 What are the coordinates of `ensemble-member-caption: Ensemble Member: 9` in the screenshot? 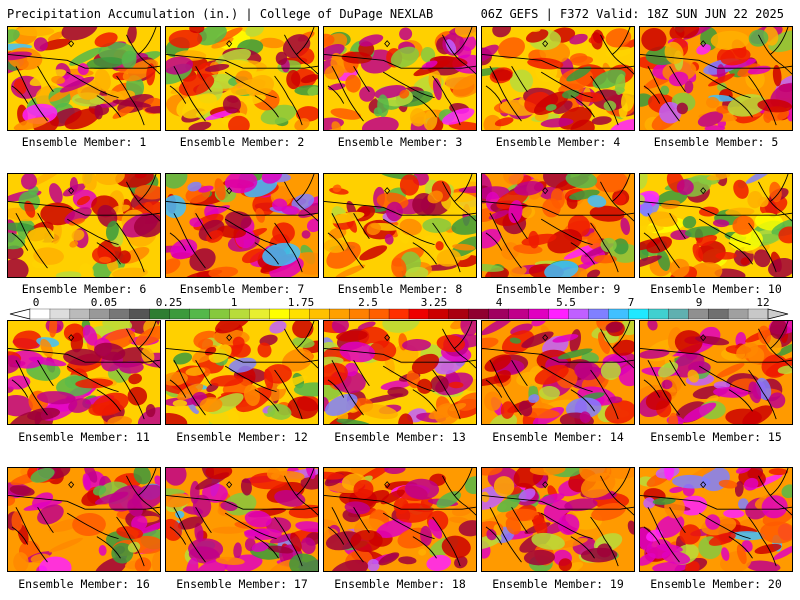 It's located at (558, 289).